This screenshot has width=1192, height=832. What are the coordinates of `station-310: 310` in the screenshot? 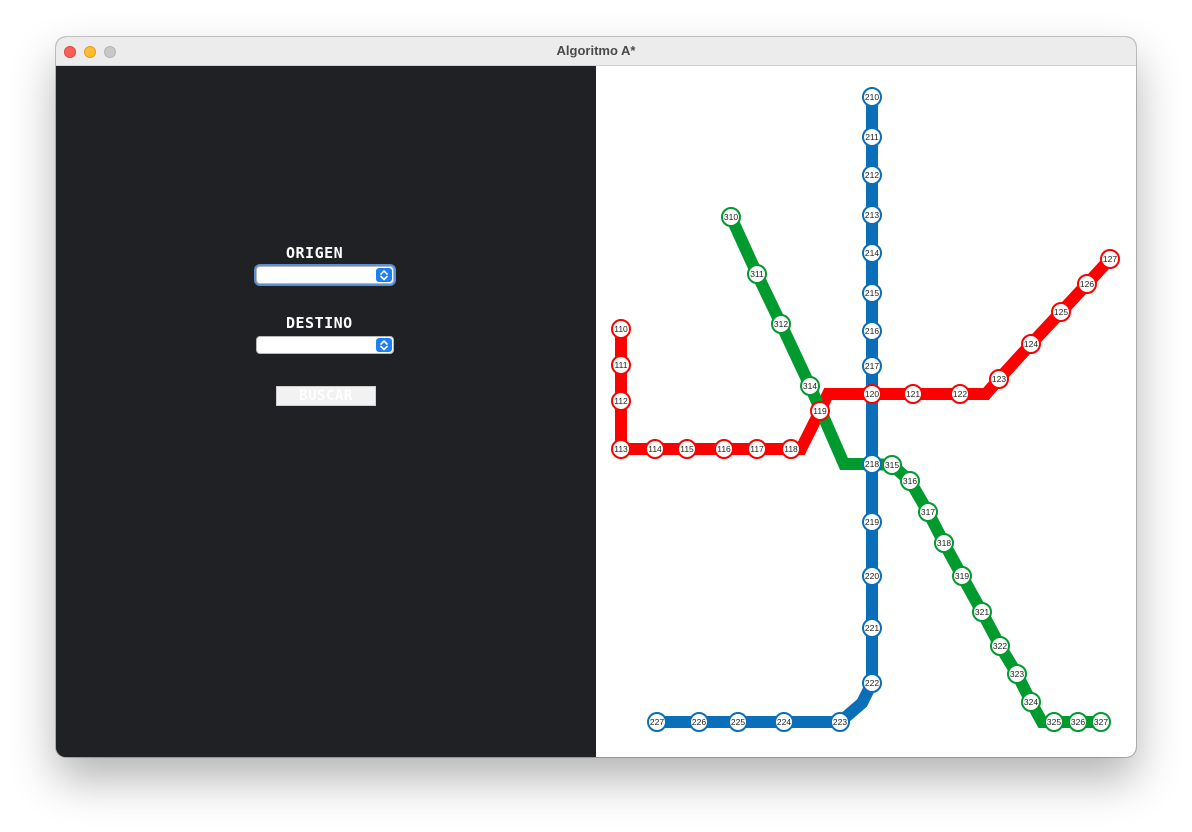 It's located at (731, 217).